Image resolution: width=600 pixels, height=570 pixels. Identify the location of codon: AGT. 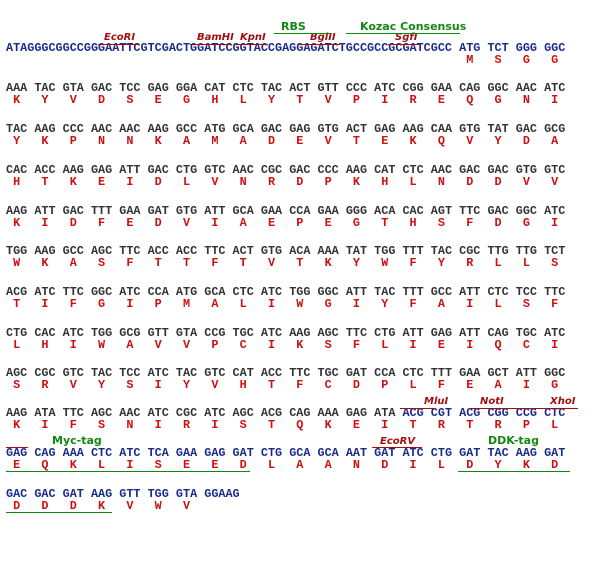
(441, 211).